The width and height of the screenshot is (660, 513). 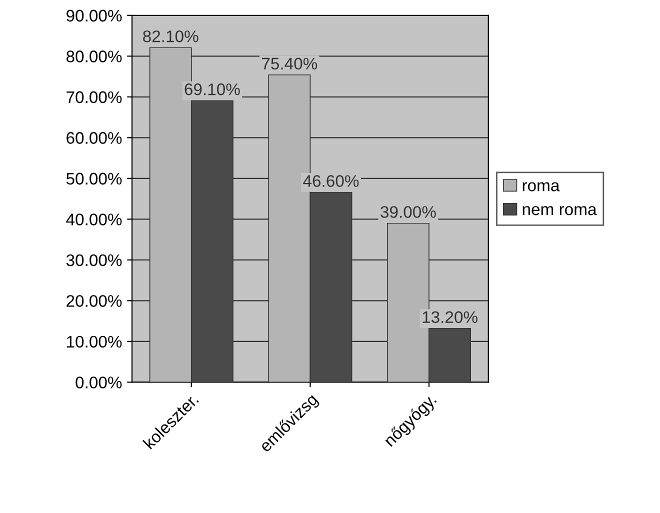 I want to click on y-tick-label: 60.00%, so click(x=94, y=138).